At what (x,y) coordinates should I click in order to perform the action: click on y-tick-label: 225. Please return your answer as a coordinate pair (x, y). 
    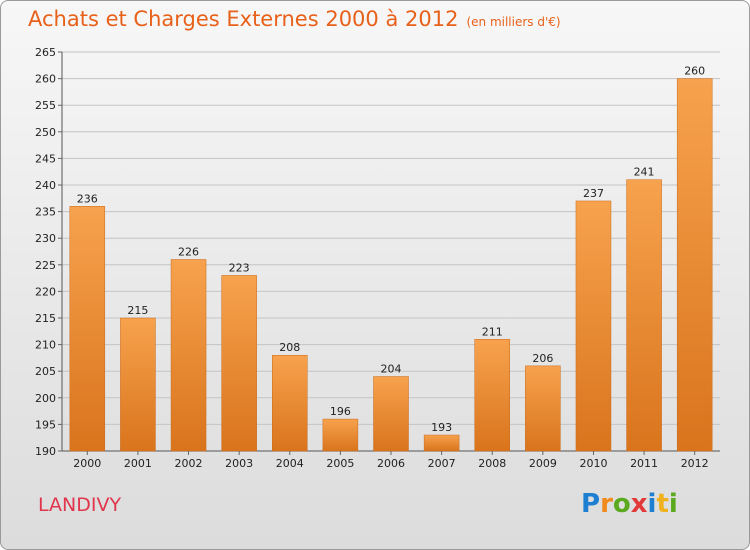
    Looking at the image, I should click on (45, 265).